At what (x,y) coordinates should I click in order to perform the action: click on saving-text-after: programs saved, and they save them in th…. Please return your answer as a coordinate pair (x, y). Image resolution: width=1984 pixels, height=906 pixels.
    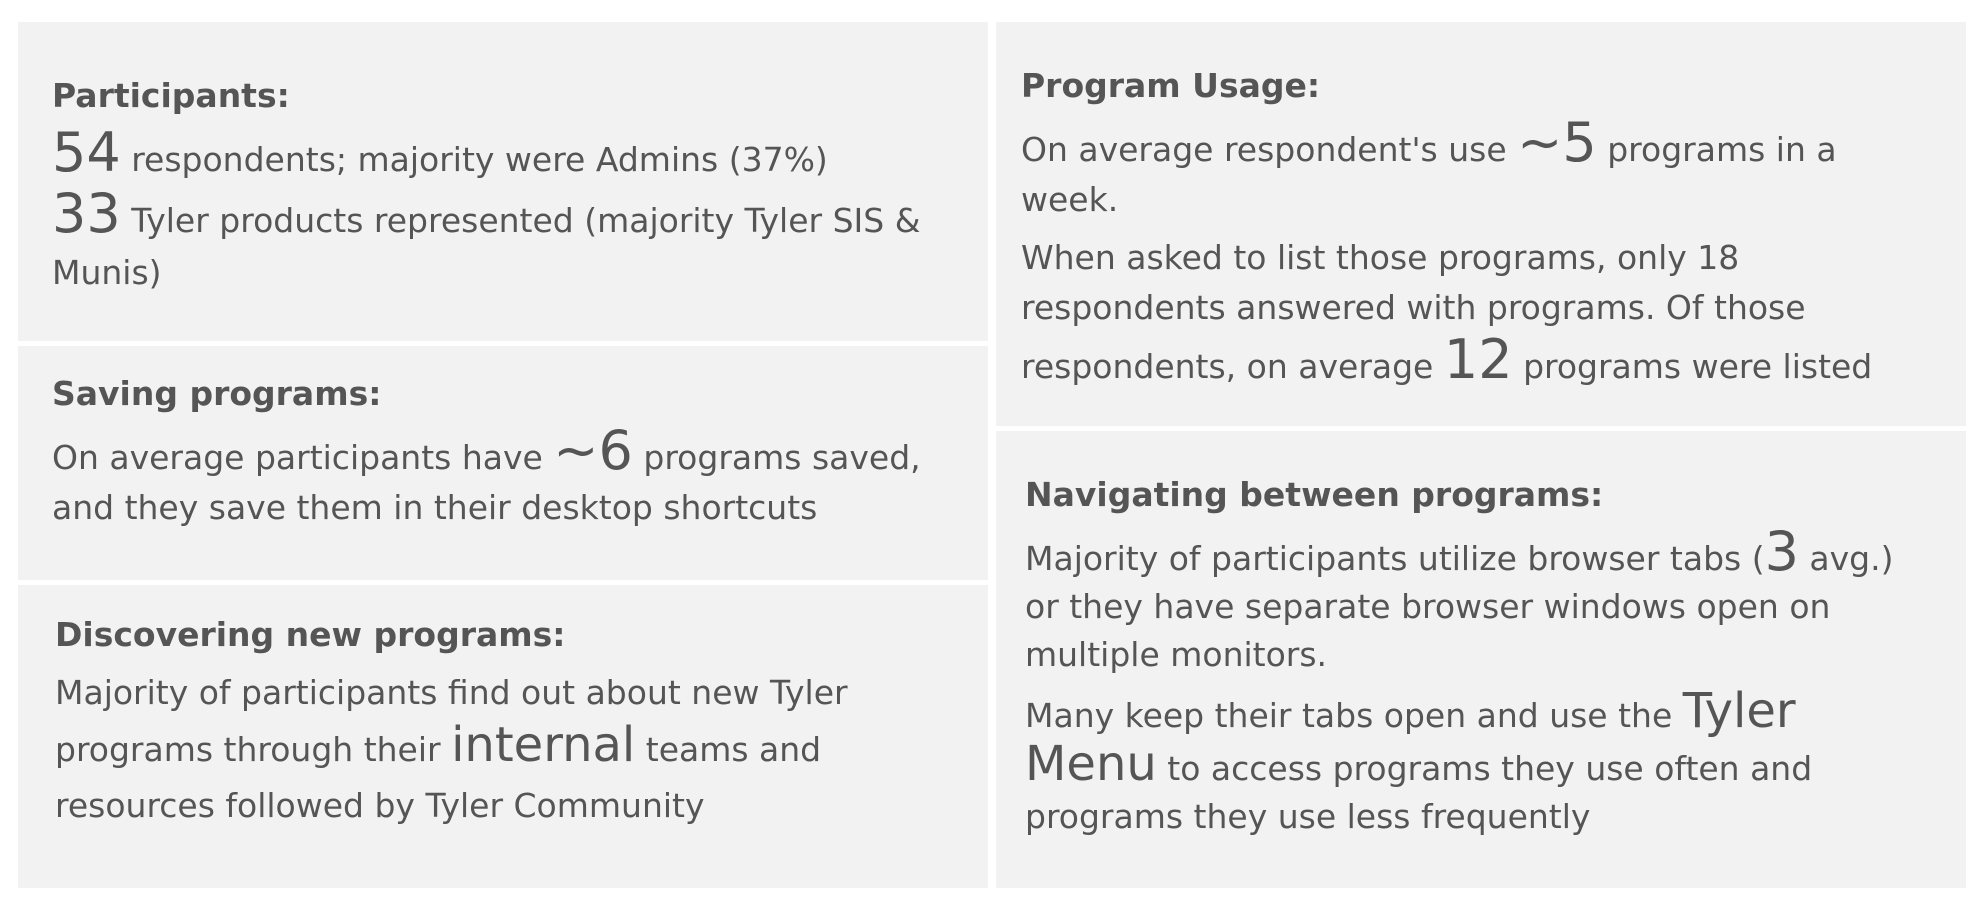
    Looking at the image, I should click on (486, 482).